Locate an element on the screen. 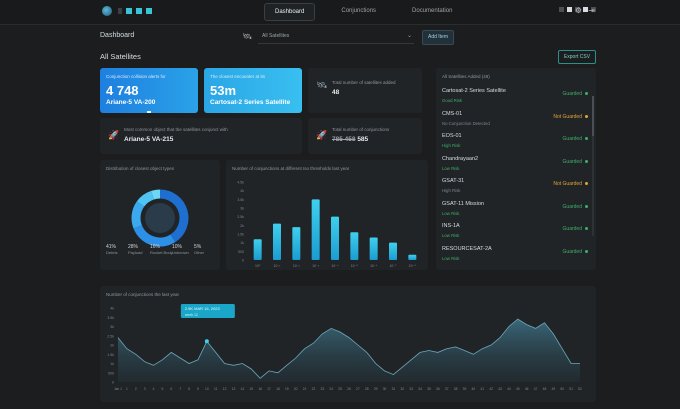 Image resolution: width=680 pixels, height=409 pixels. scrollbar-thumb is located at coordinates (593, 116).